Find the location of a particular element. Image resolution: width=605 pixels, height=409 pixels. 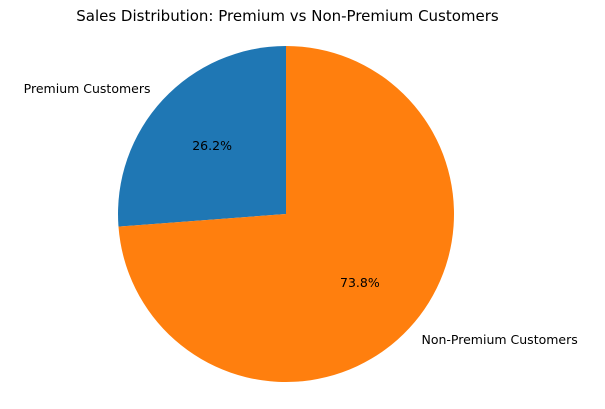

pie-pct-label: 26.2% is located at coordinates (212, 145).